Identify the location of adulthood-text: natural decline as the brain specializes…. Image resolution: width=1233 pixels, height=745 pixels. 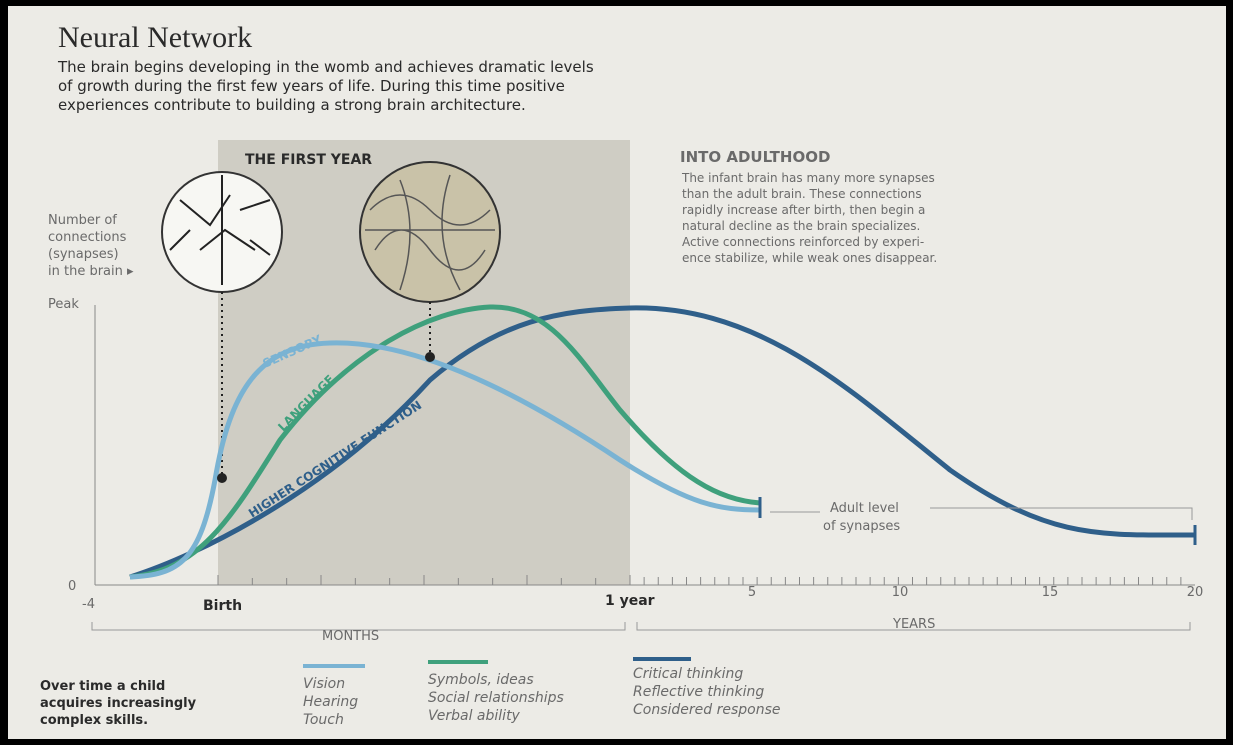
(801, 226).